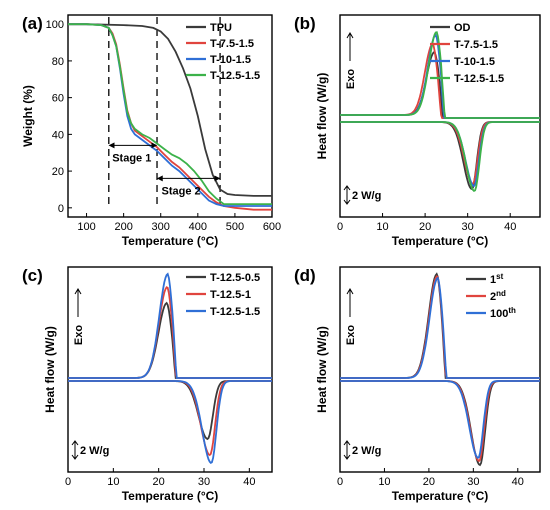 Image resolution: width=550 pixels, height=510 pixels. I want to click on legend-entry-sup: th, so click(512, 310).